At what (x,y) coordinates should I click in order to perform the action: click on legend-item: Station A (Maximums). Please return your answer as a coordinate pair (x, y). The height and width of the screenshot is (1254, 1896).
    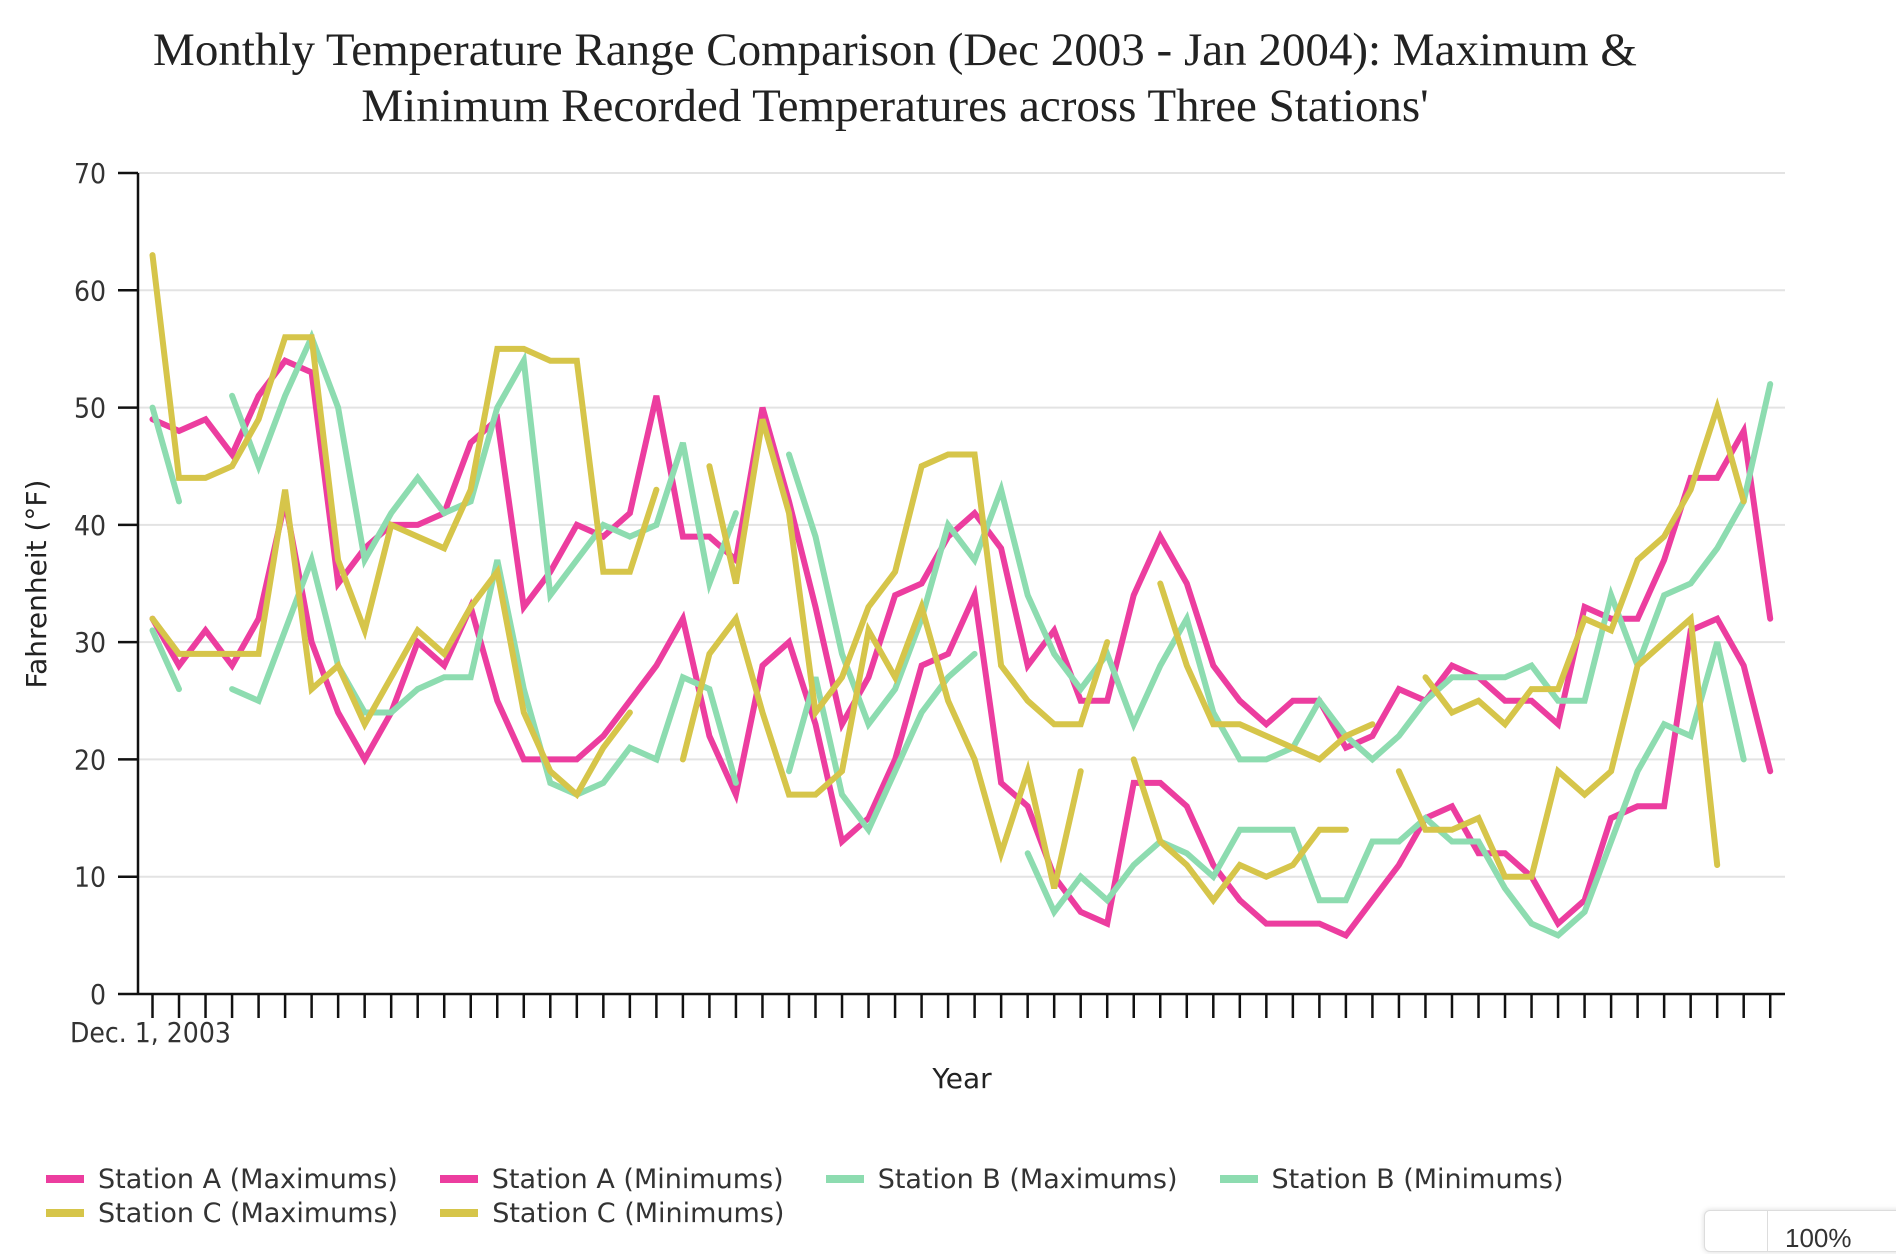
    Looking at the image, I should click on (222, 1179).